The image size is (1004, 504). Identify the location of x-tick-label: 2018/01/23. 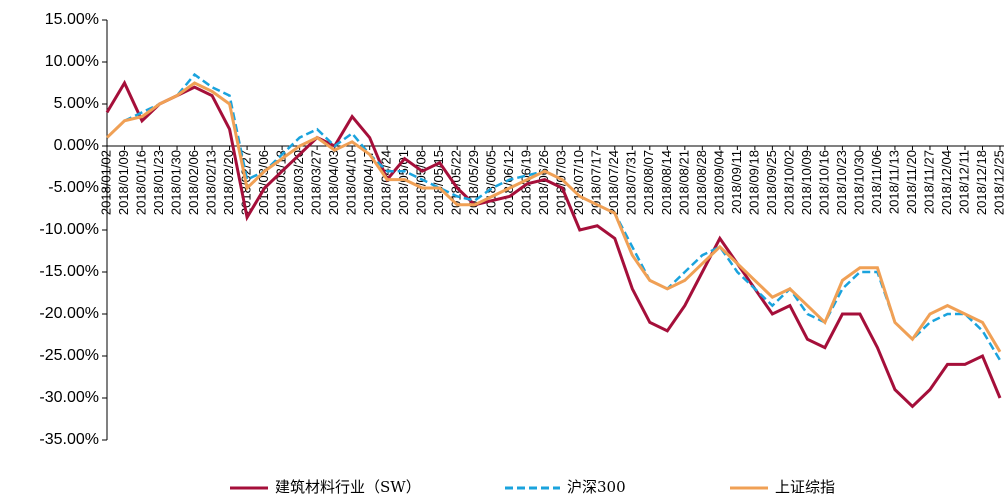
(158, 182).